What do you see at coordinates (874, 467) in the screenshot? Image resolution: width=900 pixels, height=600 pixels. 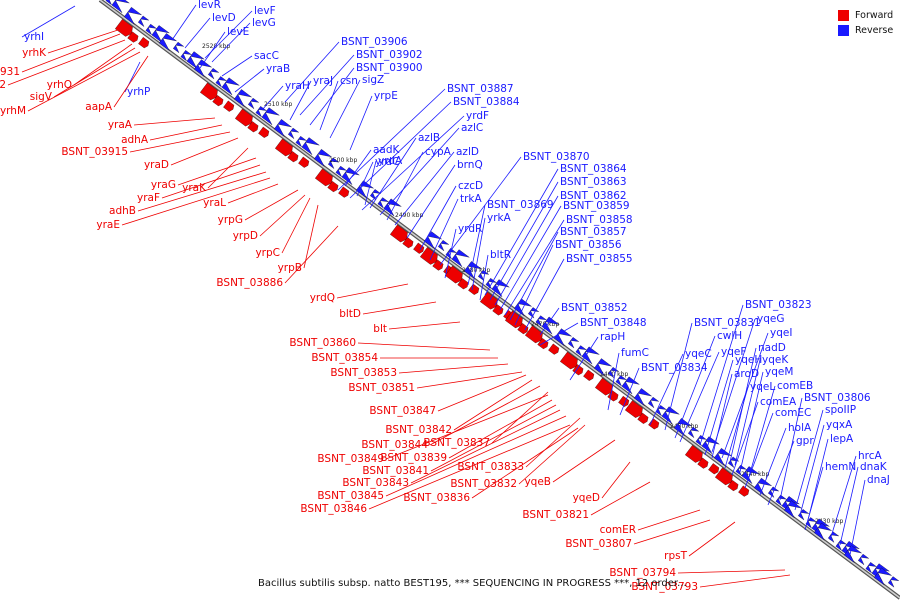 I see `gene-label-dnak: dnaK` at bounding box center [874, 467].